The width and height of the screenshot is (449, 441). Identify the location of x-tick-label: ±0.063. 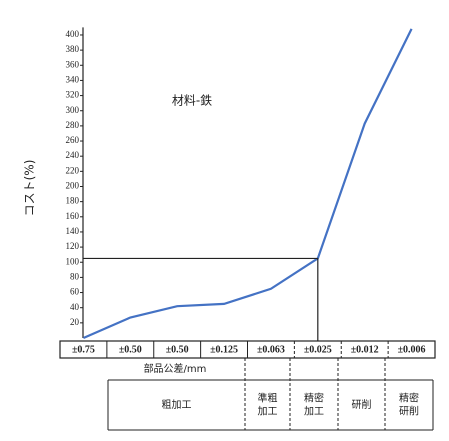
(271, 349).